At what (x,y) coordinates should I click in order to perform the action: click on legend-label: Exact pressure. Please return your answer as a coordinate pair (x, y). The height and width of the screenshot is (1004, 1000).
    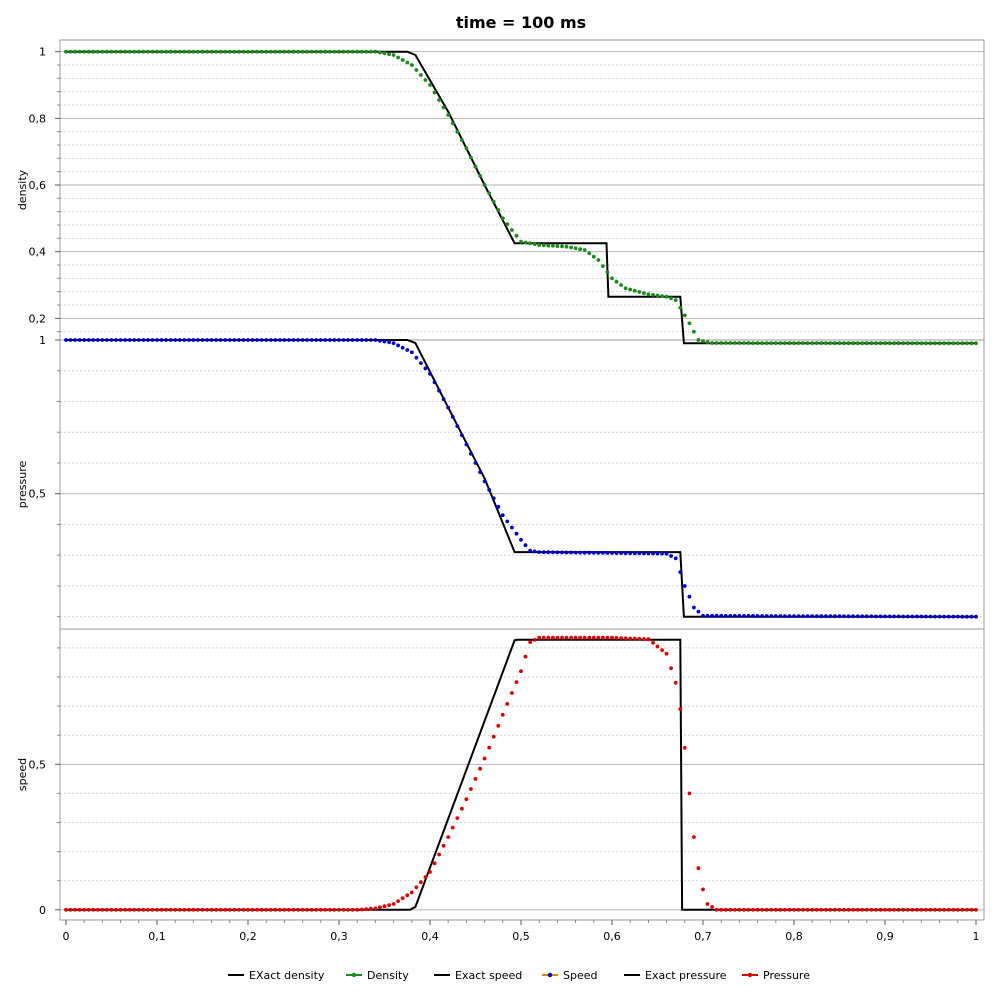
    Looking at the image, I should click on (686, 975).